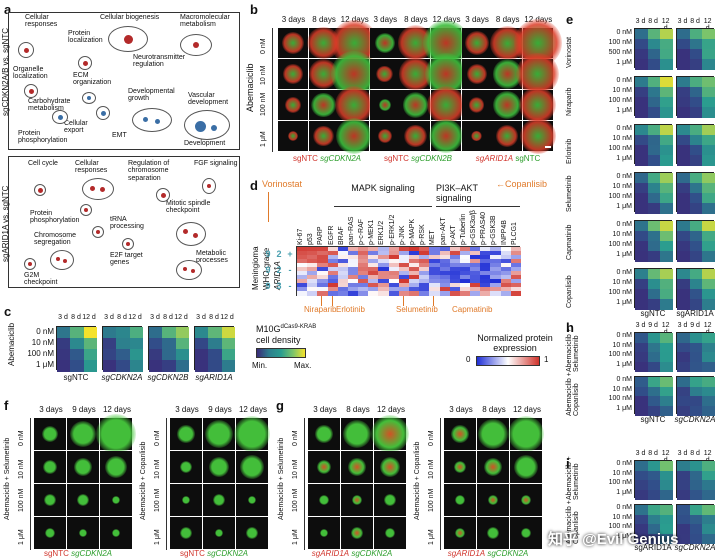 The image size is (720, 560). Describe the element at coordinates (508, 158) in the screenshot. I see `panel-b-group-3: sgARID1A sgNTC` at that location.